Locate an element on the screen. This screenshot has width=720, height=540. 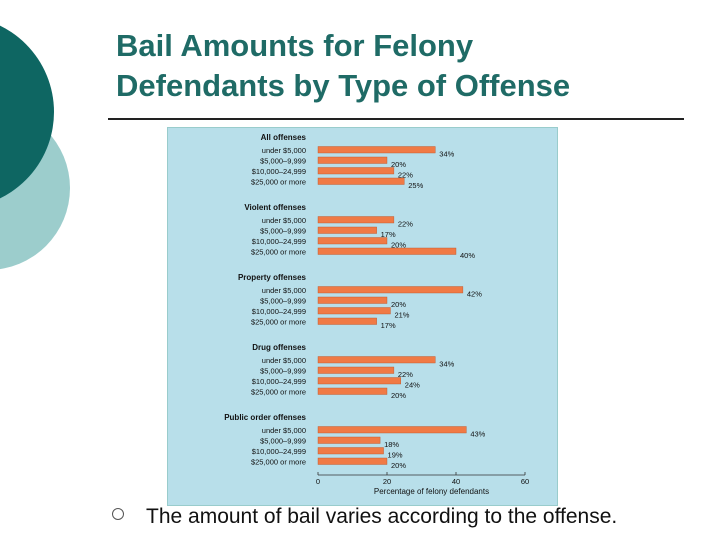
title-divider is located at coordinates (396, 119).